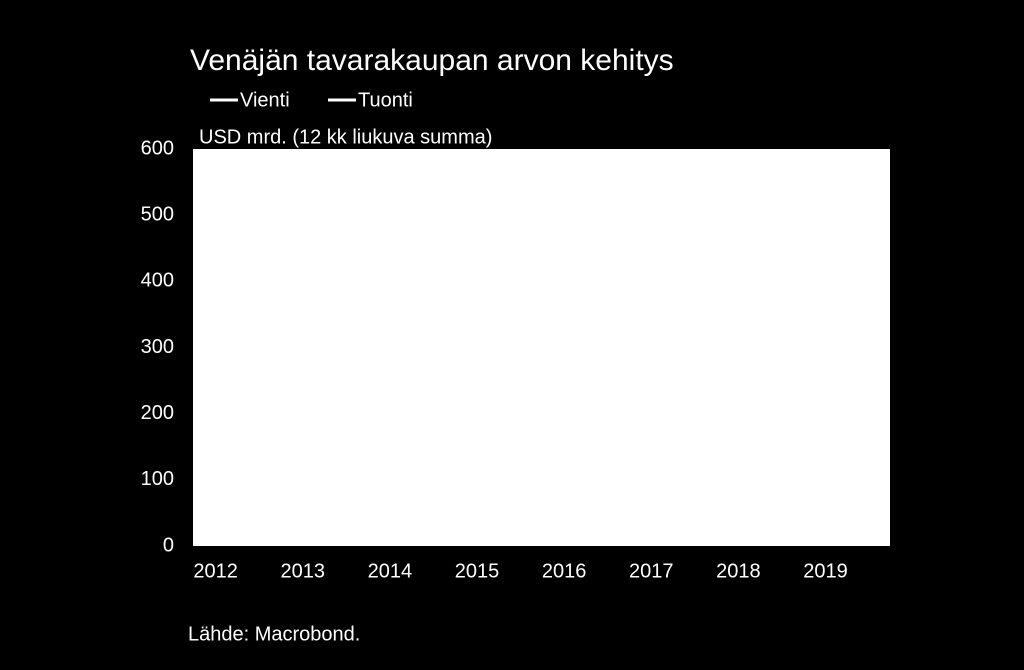  What do you see at coordinates (265, 100) in the screenshot?
I see `legend-label: Vienti` at bounding box center [265, 100].